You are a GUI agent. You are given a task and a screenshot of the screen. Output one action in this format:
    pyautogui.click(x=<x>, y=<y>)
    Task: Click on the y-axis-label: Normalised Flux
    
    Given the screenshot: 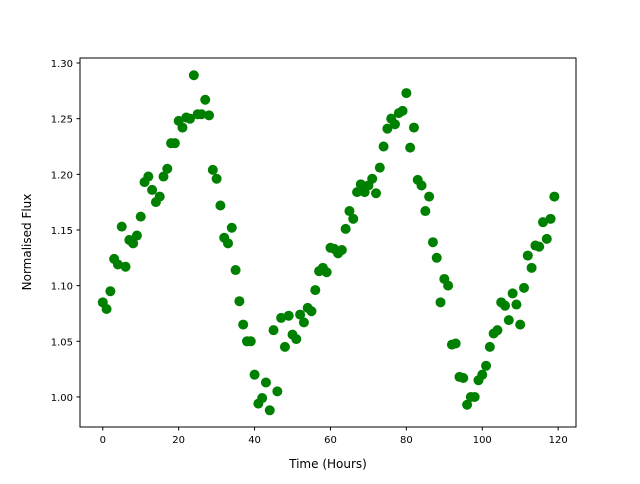 What is the action you would take?
    pyautogui.click(x=27, y=242)
    